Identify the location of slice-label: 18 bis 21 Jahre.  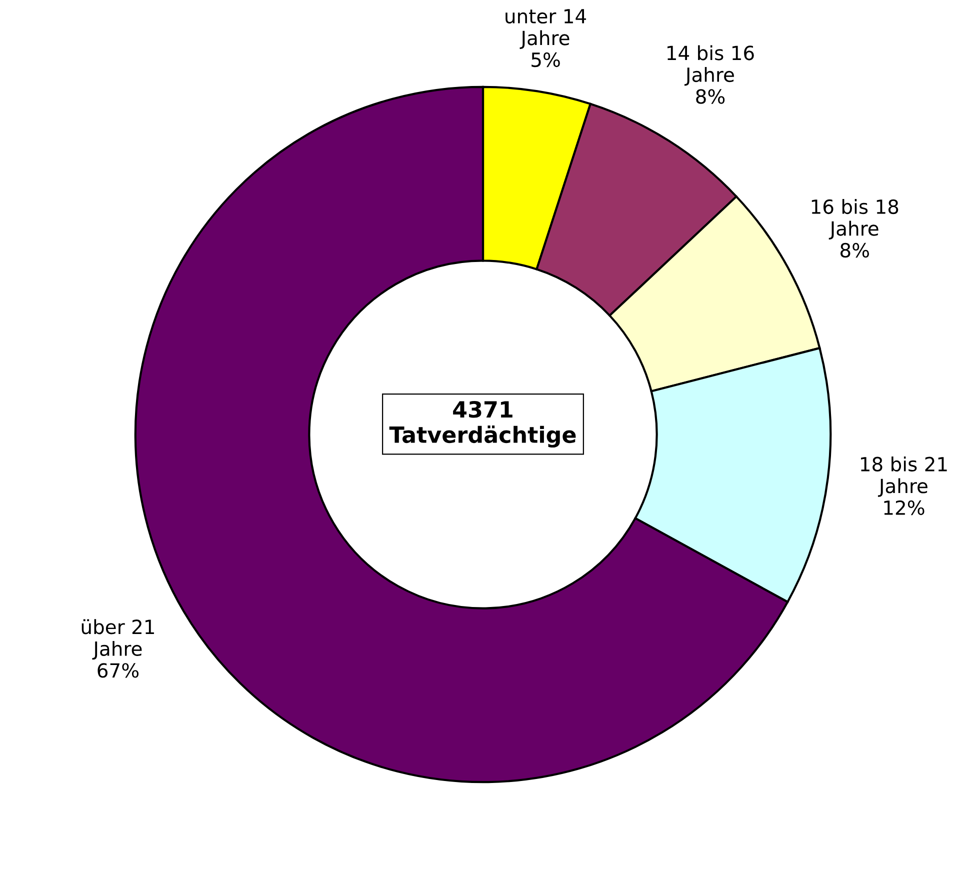
(904, 476).